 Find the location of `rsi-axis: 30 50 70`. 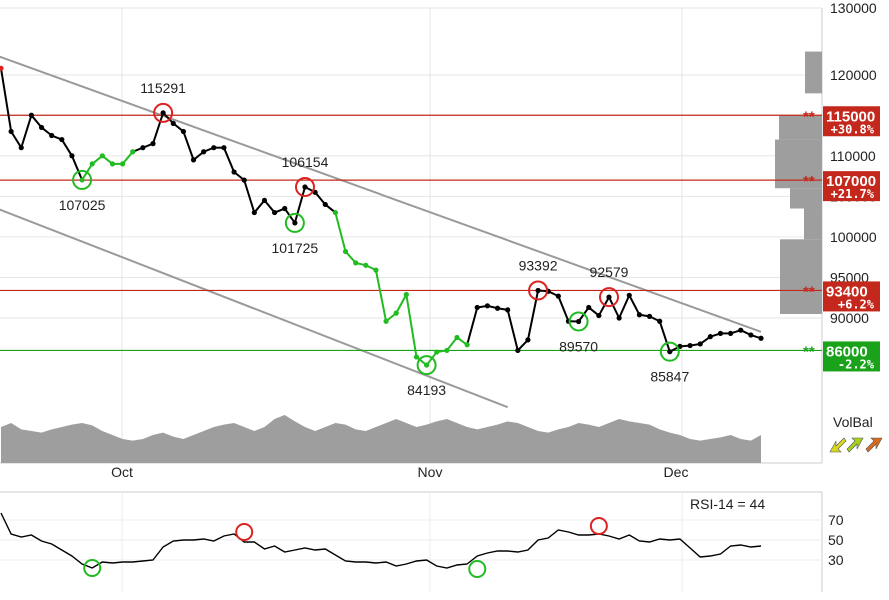

rsi-axis: 30 50 70 is located at coordinates (836, 540).